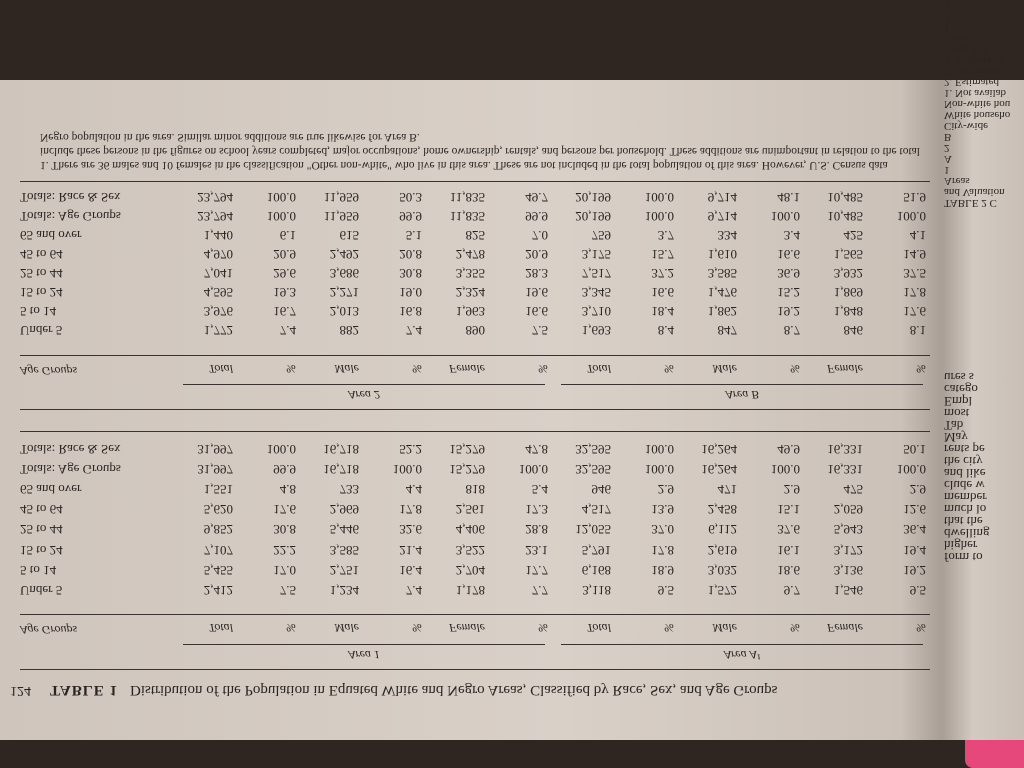 The height and width of the screenshot is (768, 1024). Describe the element at coordinates (70, 449) in the screenshot. I see `row-label: Totals: Race & Sex` at that location.